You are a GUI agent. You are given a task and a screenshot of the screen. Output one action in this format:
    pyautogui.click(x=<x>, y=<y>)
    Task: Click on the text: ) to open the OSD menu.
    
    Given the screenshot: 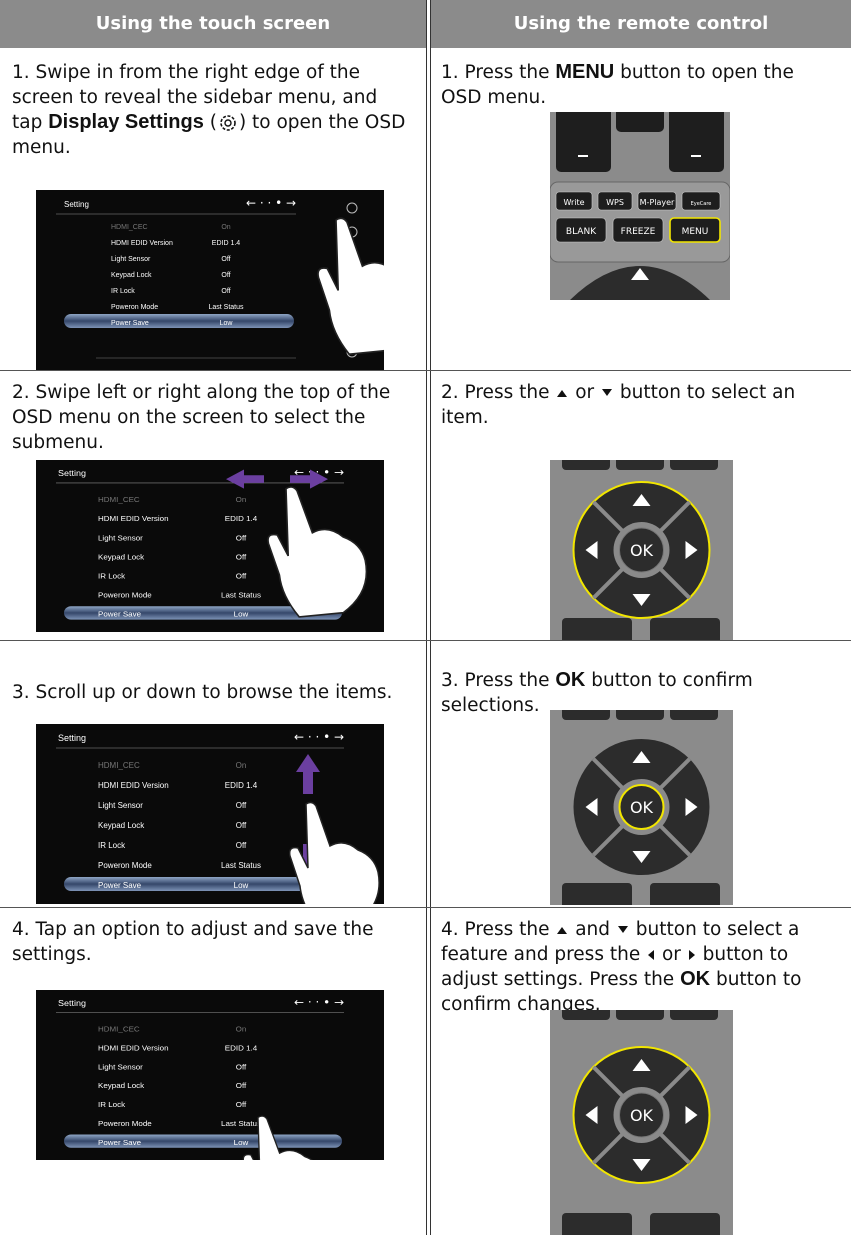 What is the action you would take?
    pyautogui.click(x=209, y=135)
    